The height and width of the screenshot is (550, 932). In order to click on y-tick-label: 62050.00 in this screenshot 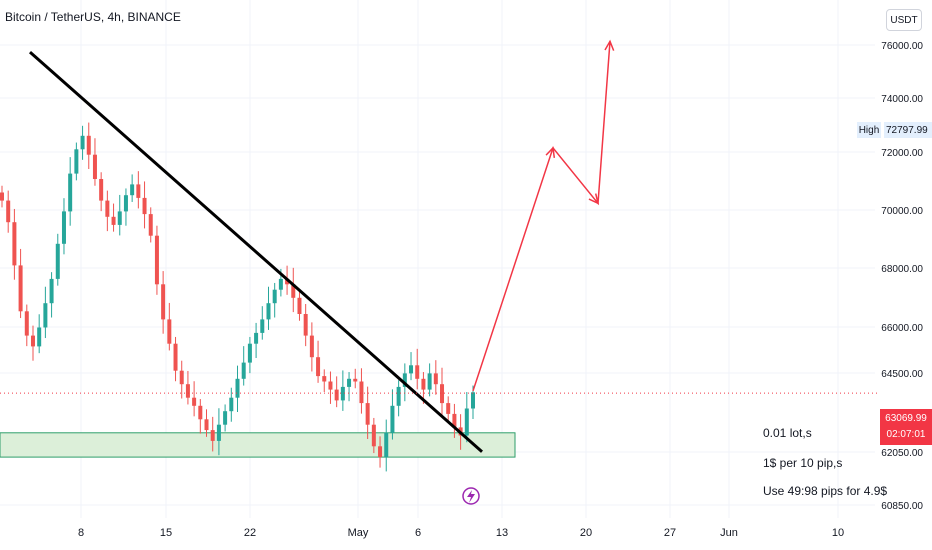, I will do `click(902, 453)`.